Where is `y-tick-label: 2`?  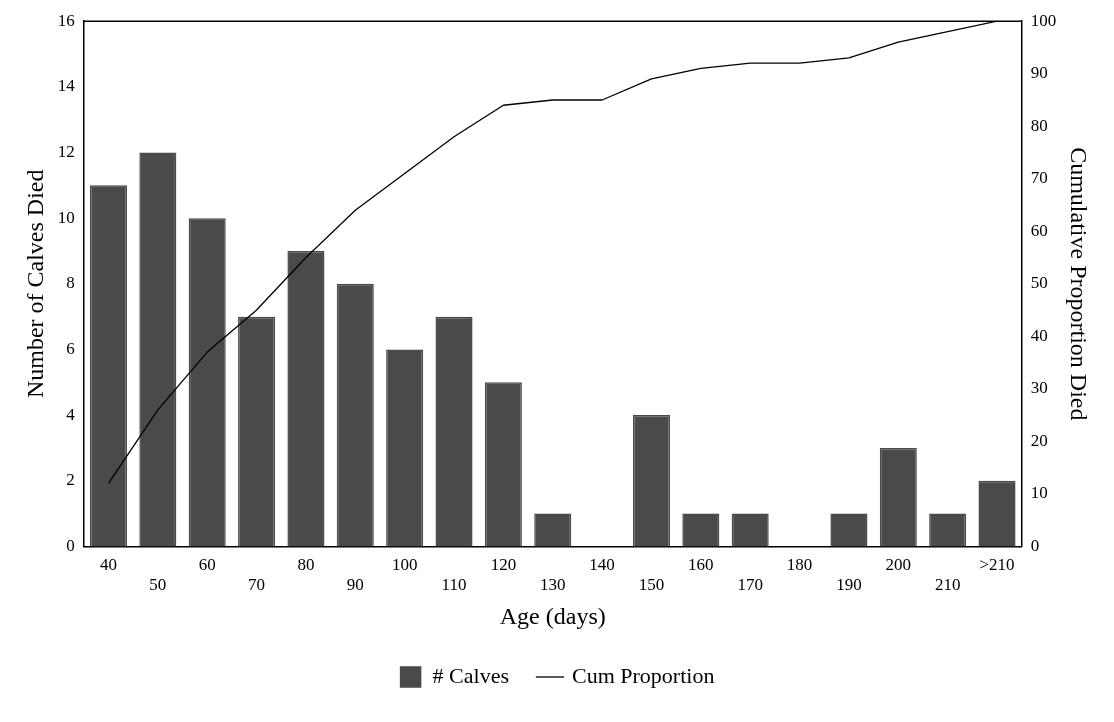
y-tick-label: 2 is located at coordinates (70, 480).